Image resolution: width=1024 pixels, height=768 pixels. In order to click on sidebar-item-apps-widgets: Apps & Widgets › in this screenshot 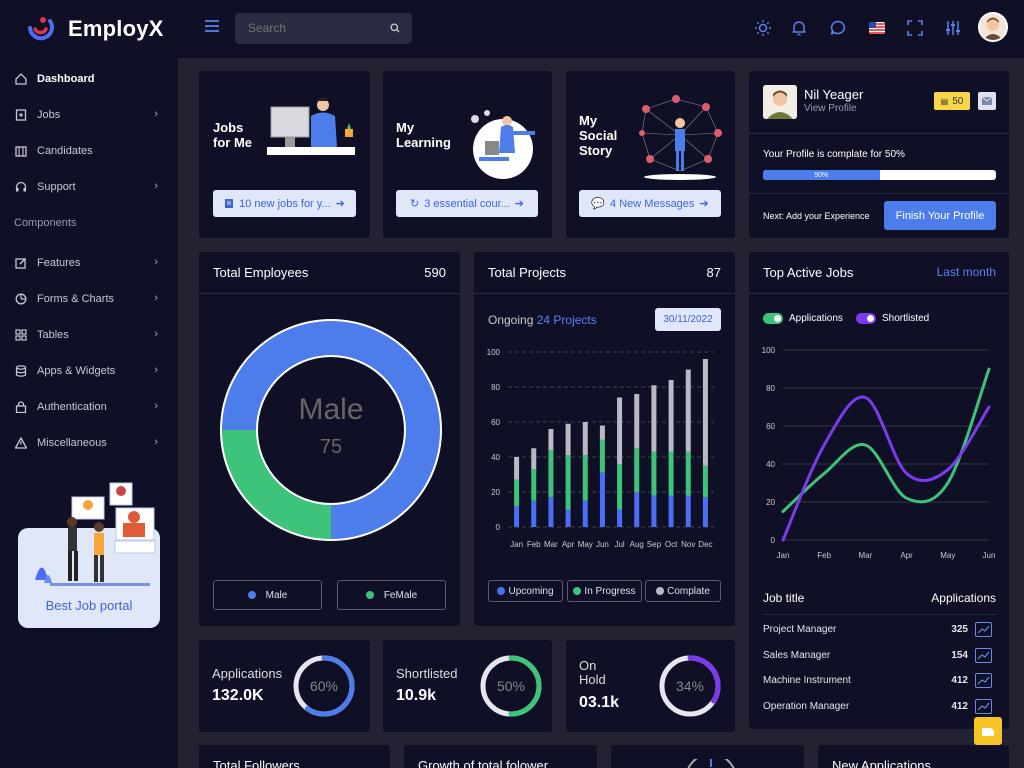, I will do `click(89, 371)`.